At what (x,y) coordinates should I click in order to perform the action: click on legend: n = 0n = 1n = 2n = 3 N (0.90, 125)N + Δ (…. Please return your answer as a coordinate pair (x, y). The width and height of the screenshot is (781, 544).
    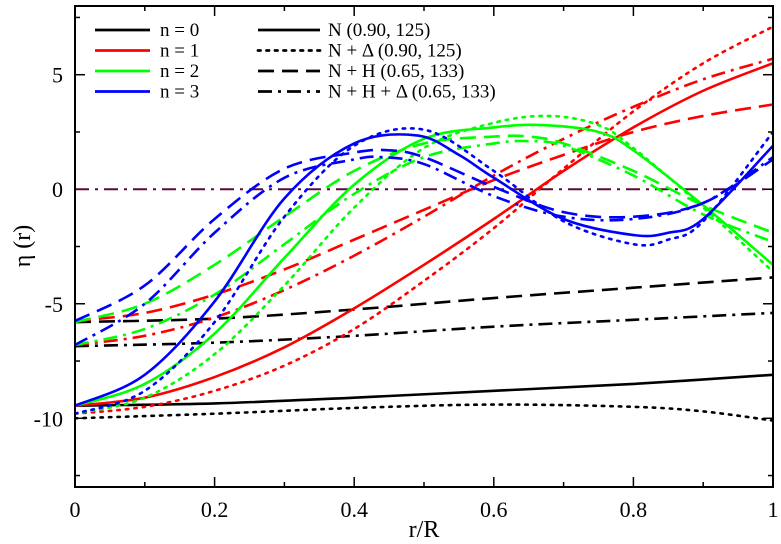
    Looking at the image, I should click on (295, 61).